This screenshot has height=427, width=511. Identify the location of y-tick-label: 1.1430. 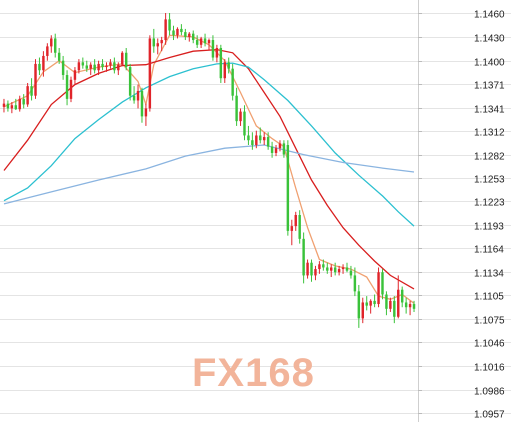
(489, 39).